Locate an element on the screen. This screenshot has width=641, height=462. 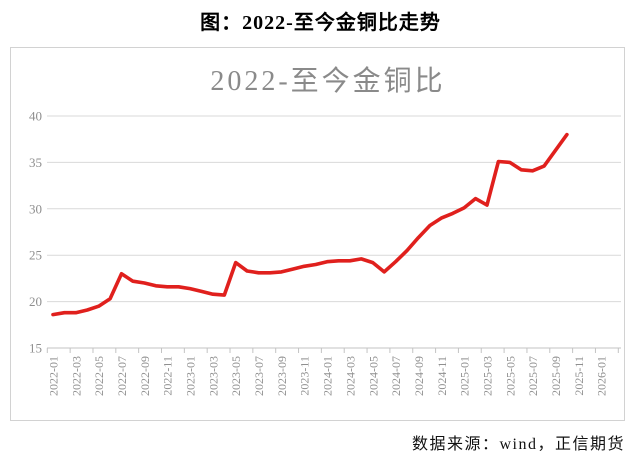
x-tick-label: 2023-07 is located at coordinates (259, 376).